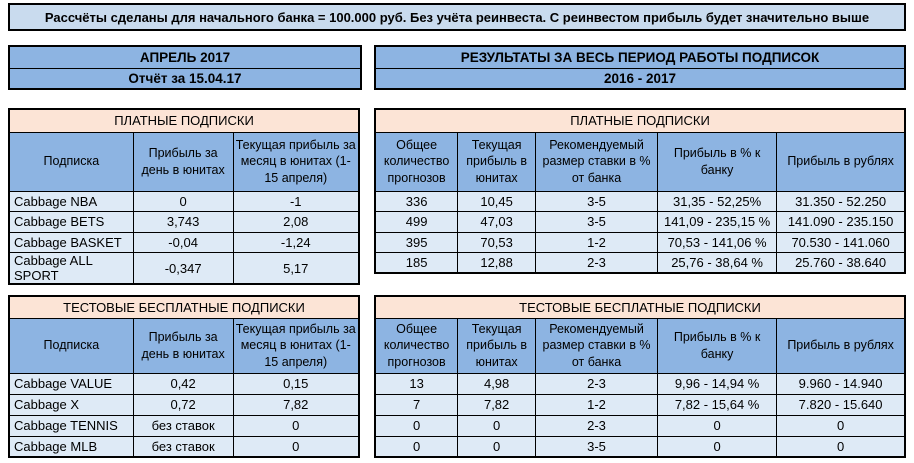 The width and height of the screenshot is (914, 463). I want to click on report-date: Отчёт за 15.04.17, so click(185, 78).